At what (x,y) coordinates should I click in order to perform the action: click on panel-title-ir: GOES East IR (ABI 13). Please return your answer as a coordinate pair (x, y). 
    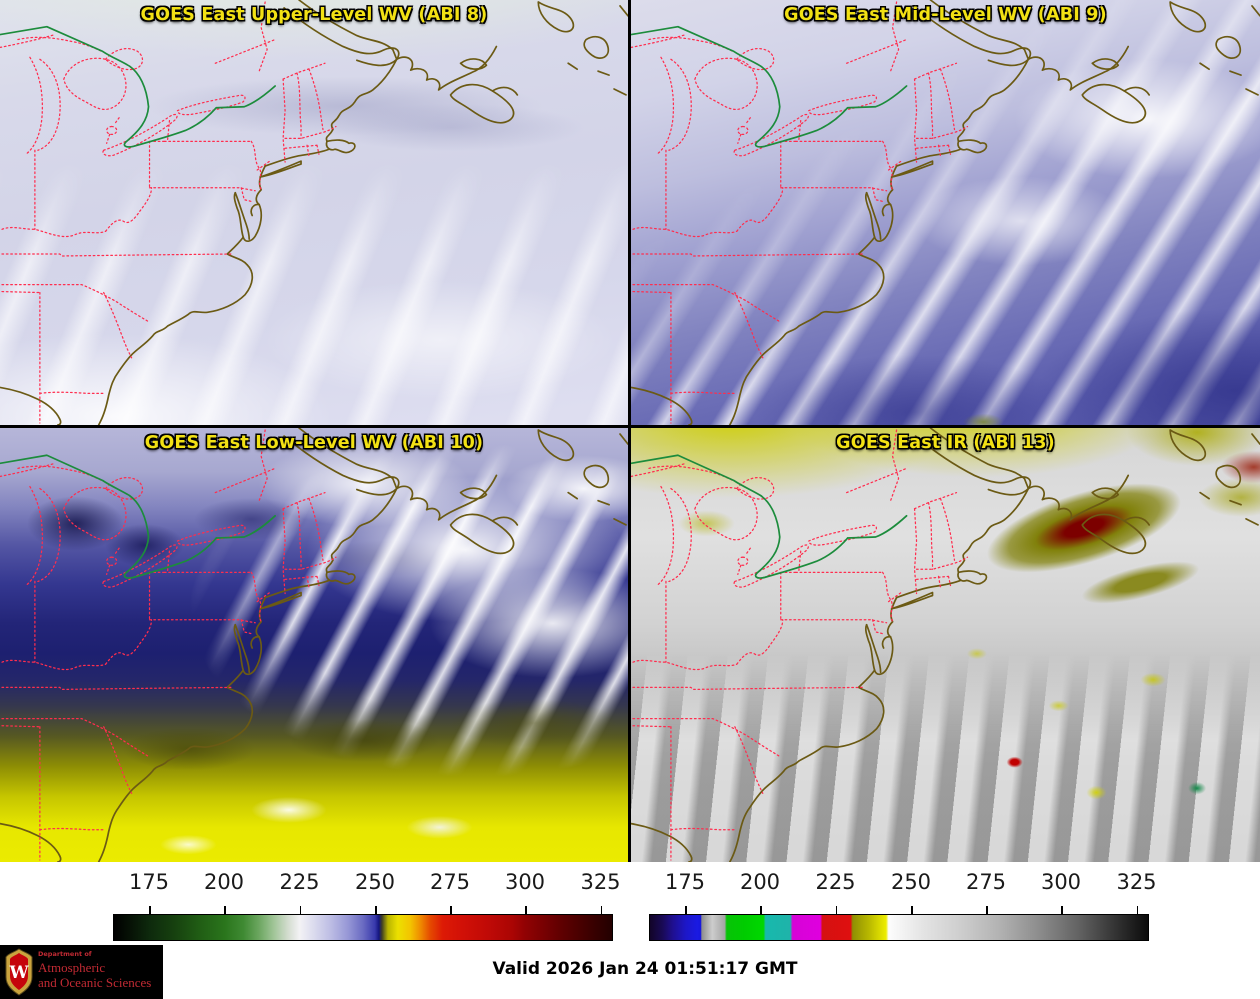
    Looking at the image, I should click on (945, 443).